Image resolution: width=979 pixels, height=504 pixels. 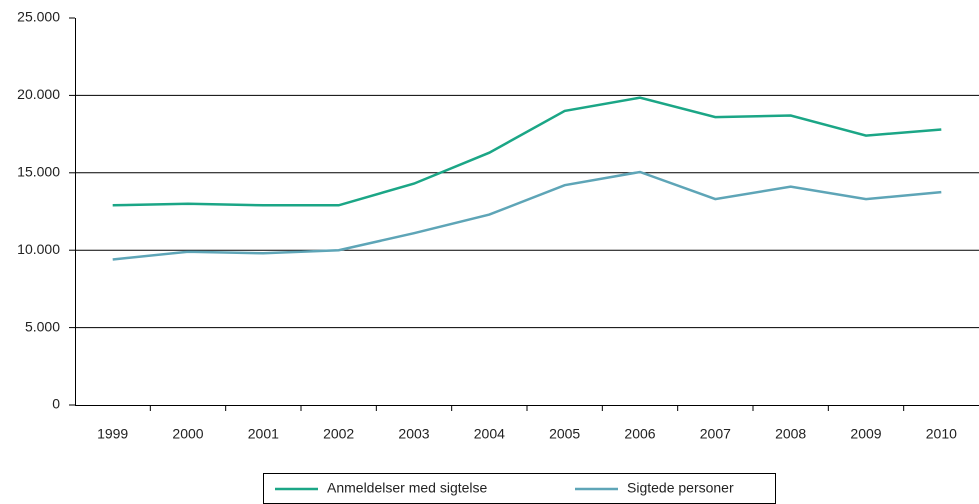 What do you see at coordinates (865, 434) in the screenshot?
I see `x-tick-label: 2009` at bounding box center [865, 434].